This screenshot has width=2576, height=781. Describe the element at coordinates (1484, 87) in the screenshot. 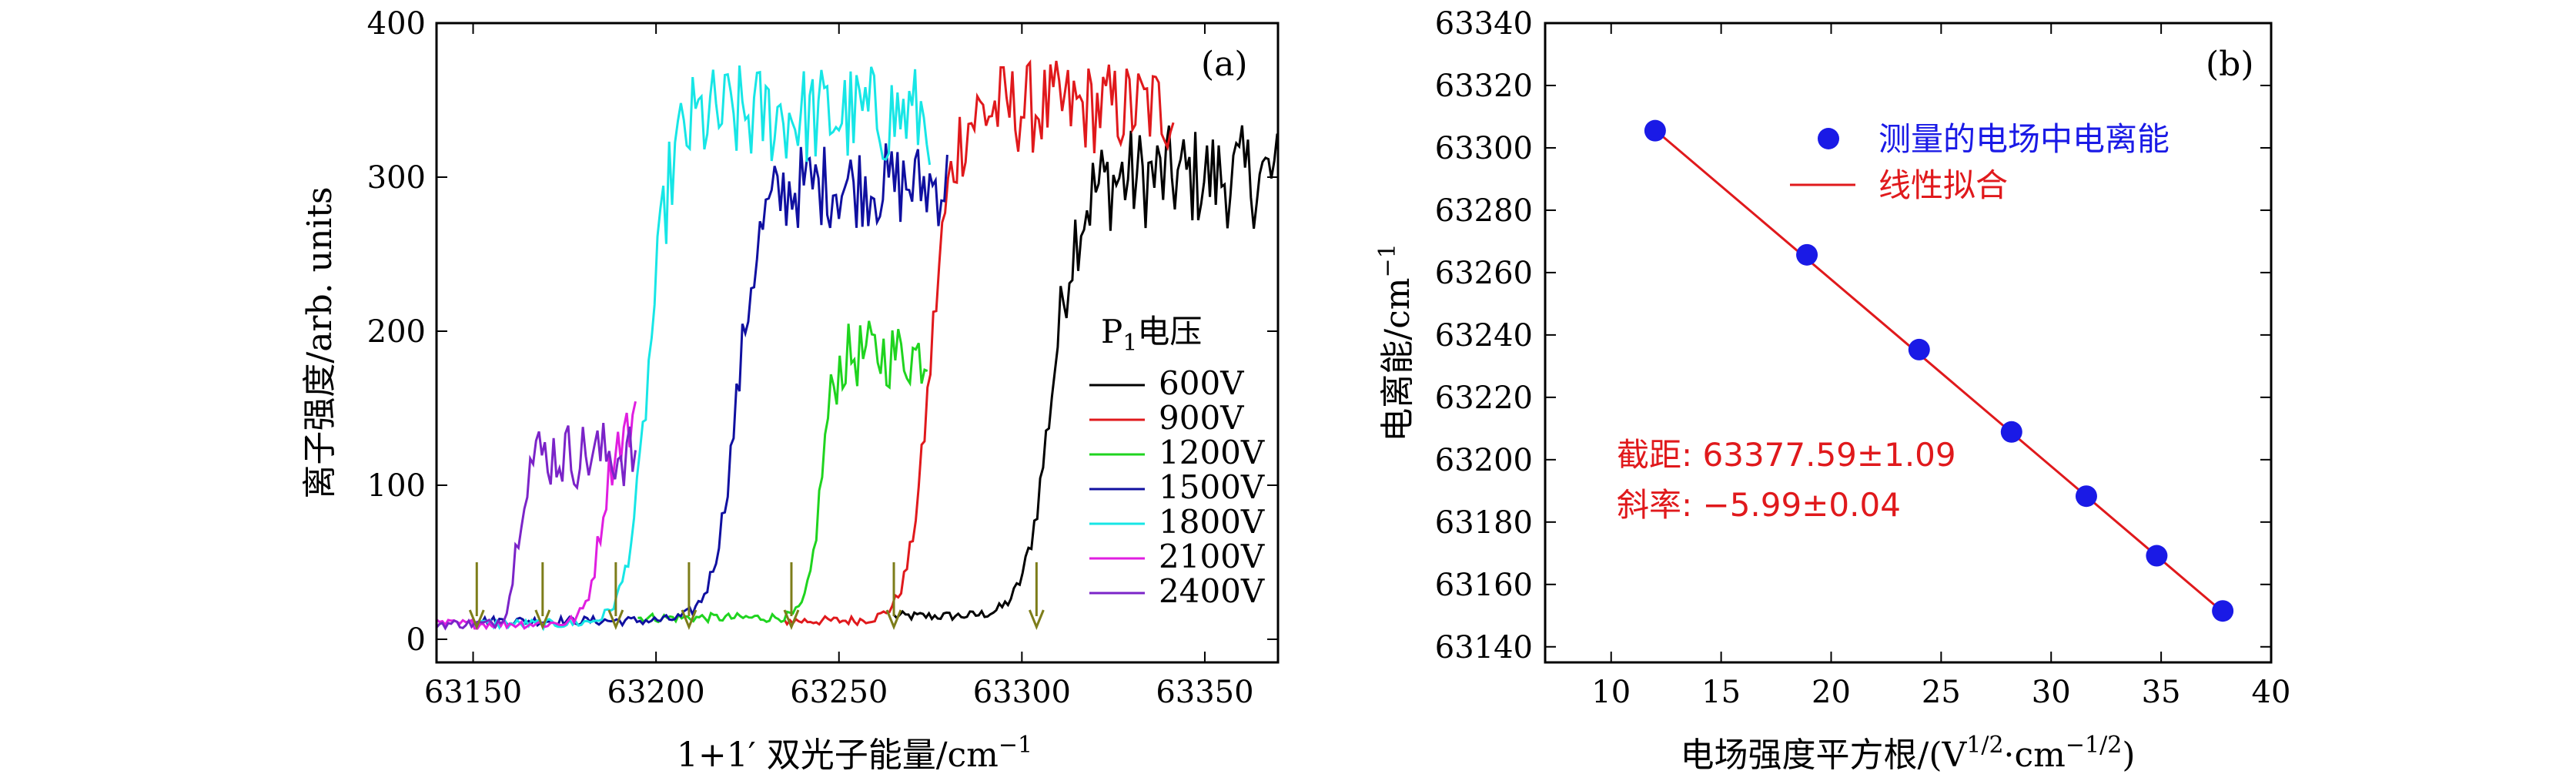

I see `chart-b-y-tick-label: 63320` at that location.